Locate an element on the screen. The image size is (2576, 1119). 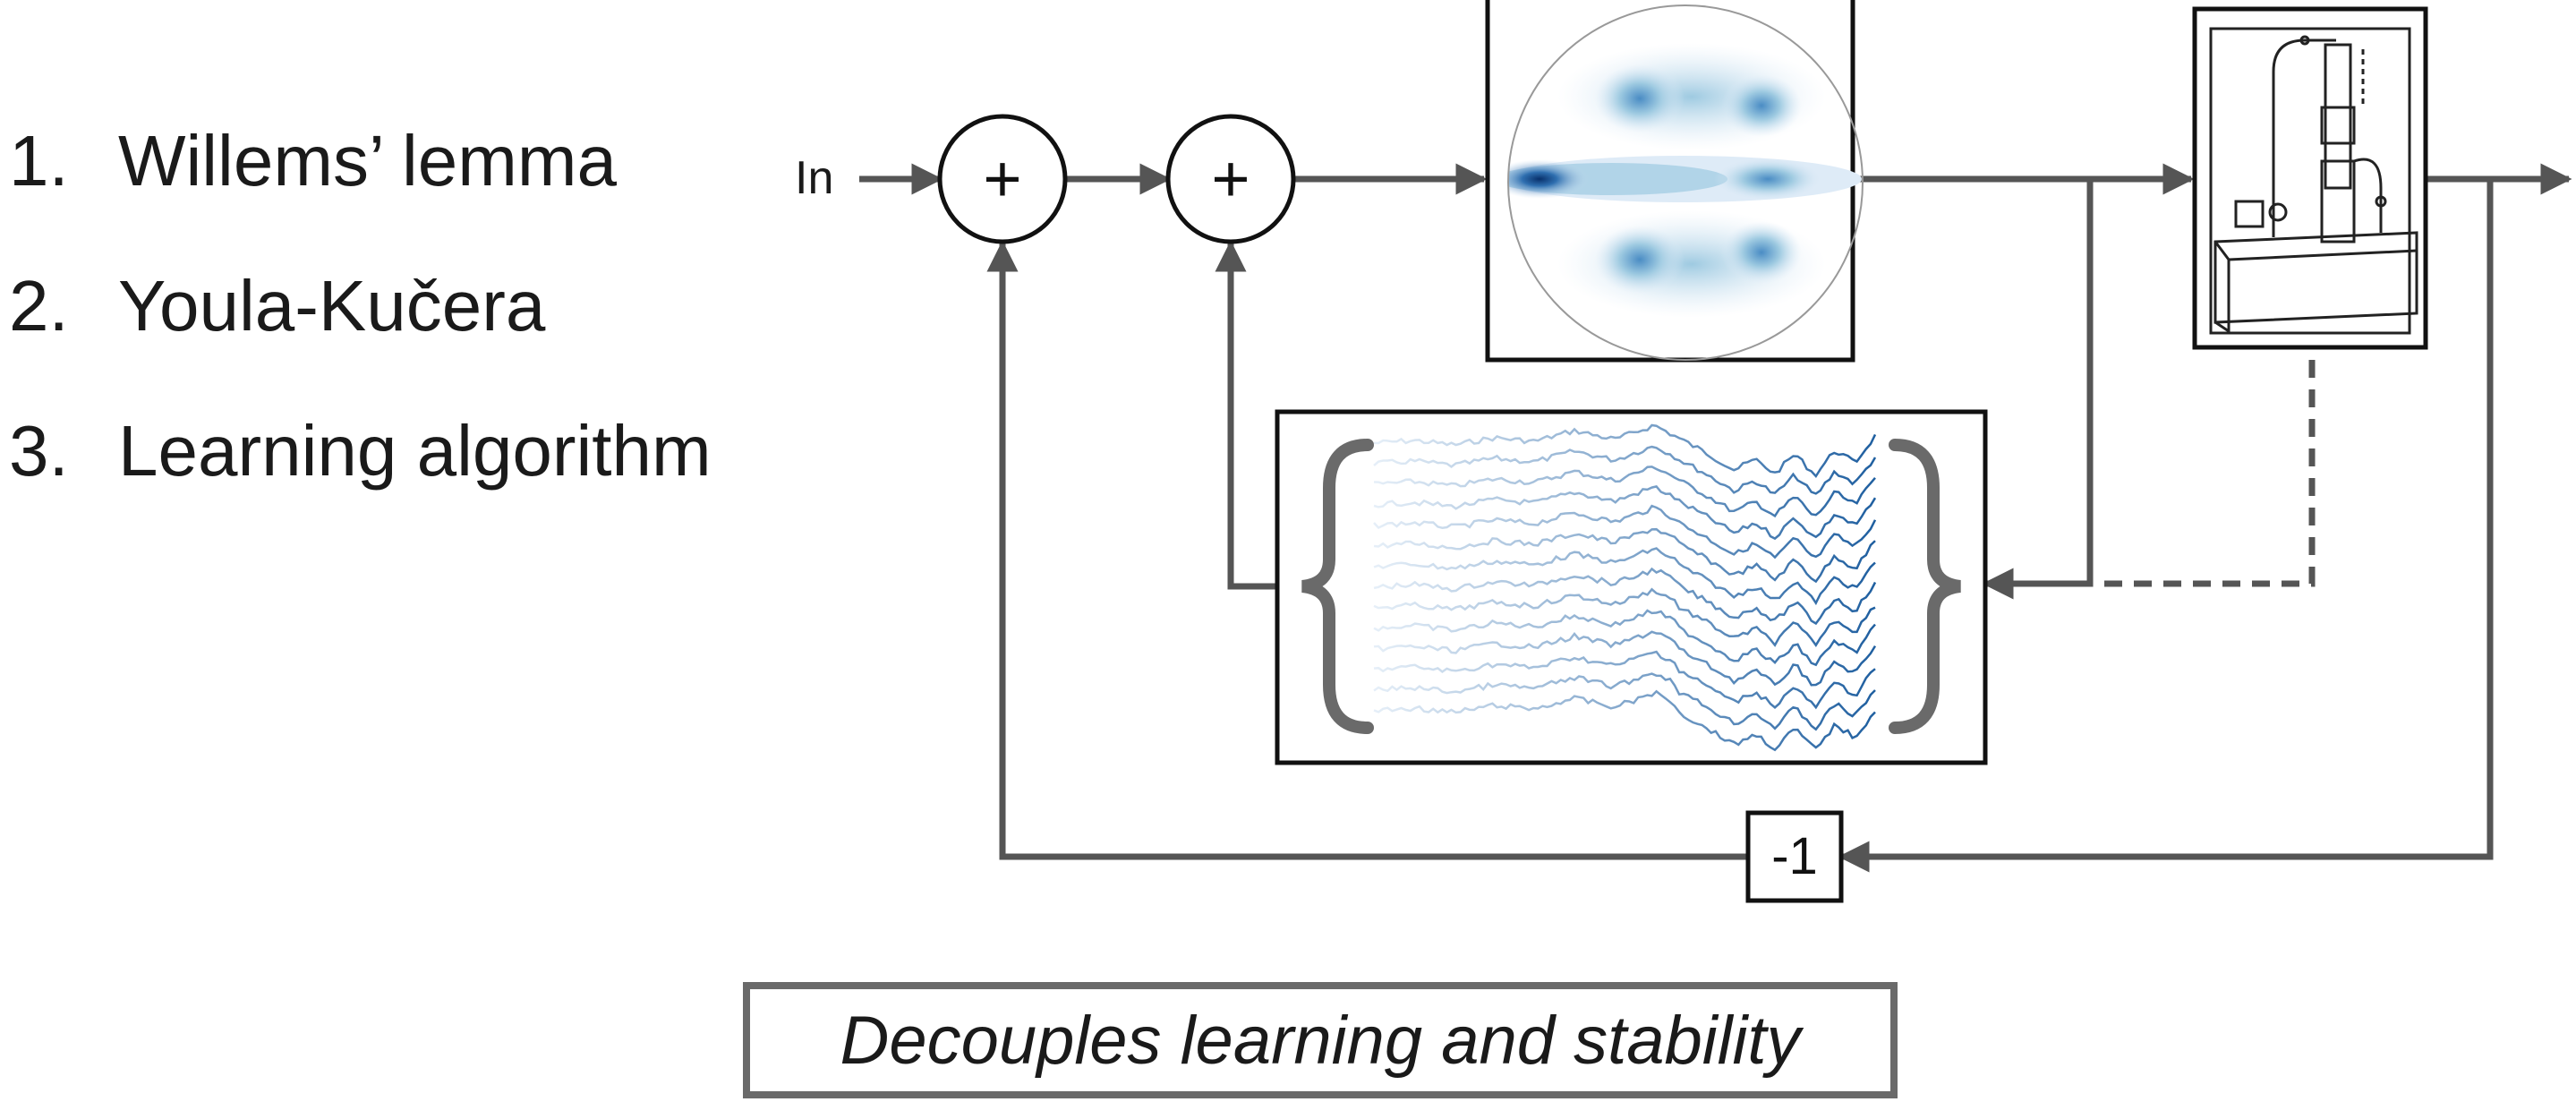
list-item-number: 1. is located at coordinates (39, 161).